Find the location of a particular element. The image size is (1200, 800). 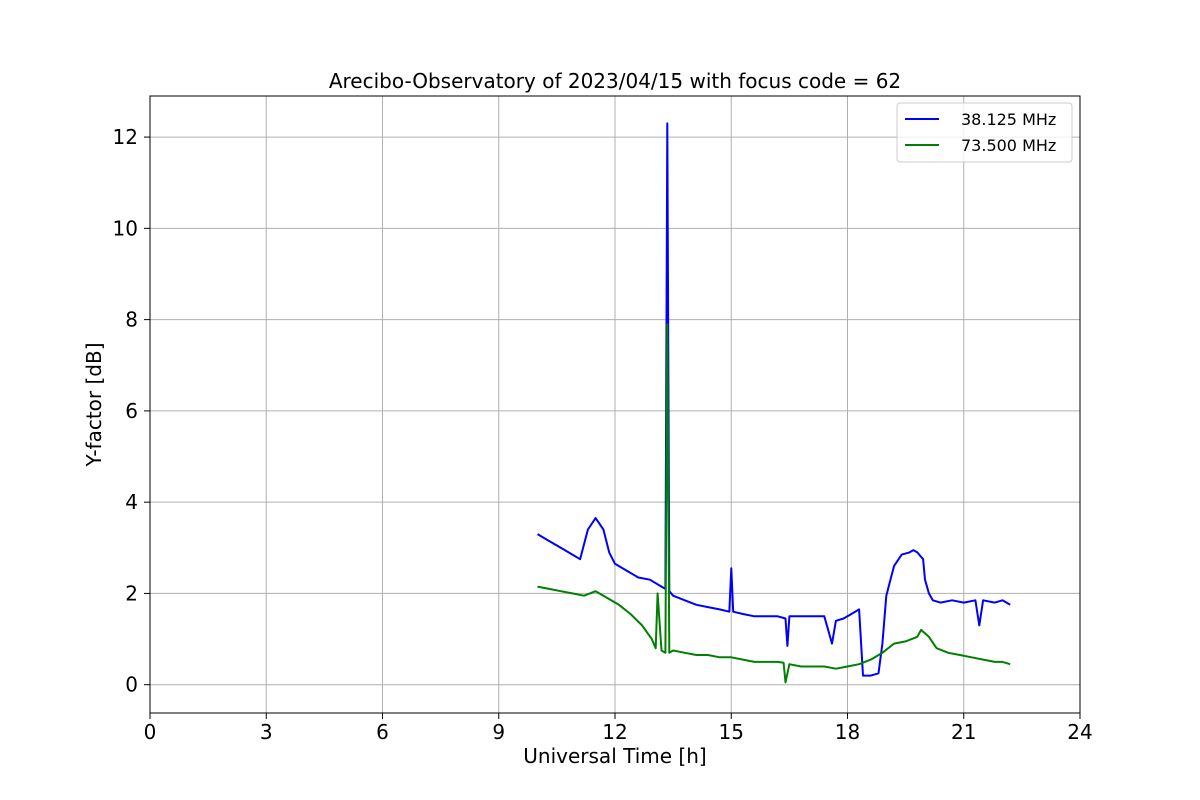

y-tick-label: 0 is located at coordinates (131, 685).